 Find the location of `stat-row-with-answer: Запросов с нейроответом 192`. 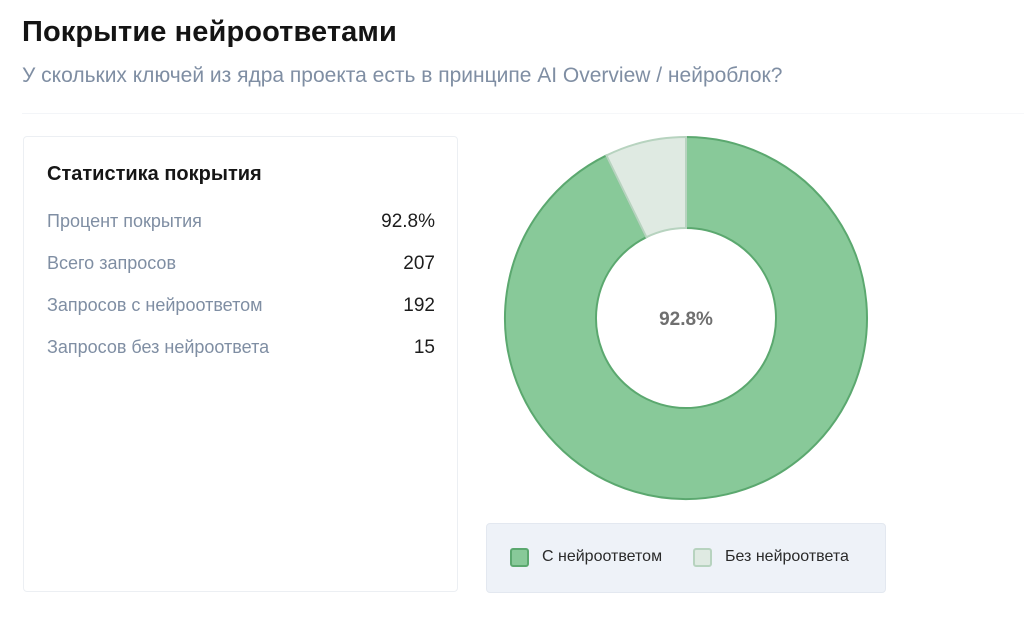

stat-row-with-answer: Запросов с нейроответом 192 is located at coordinates (241, 308).